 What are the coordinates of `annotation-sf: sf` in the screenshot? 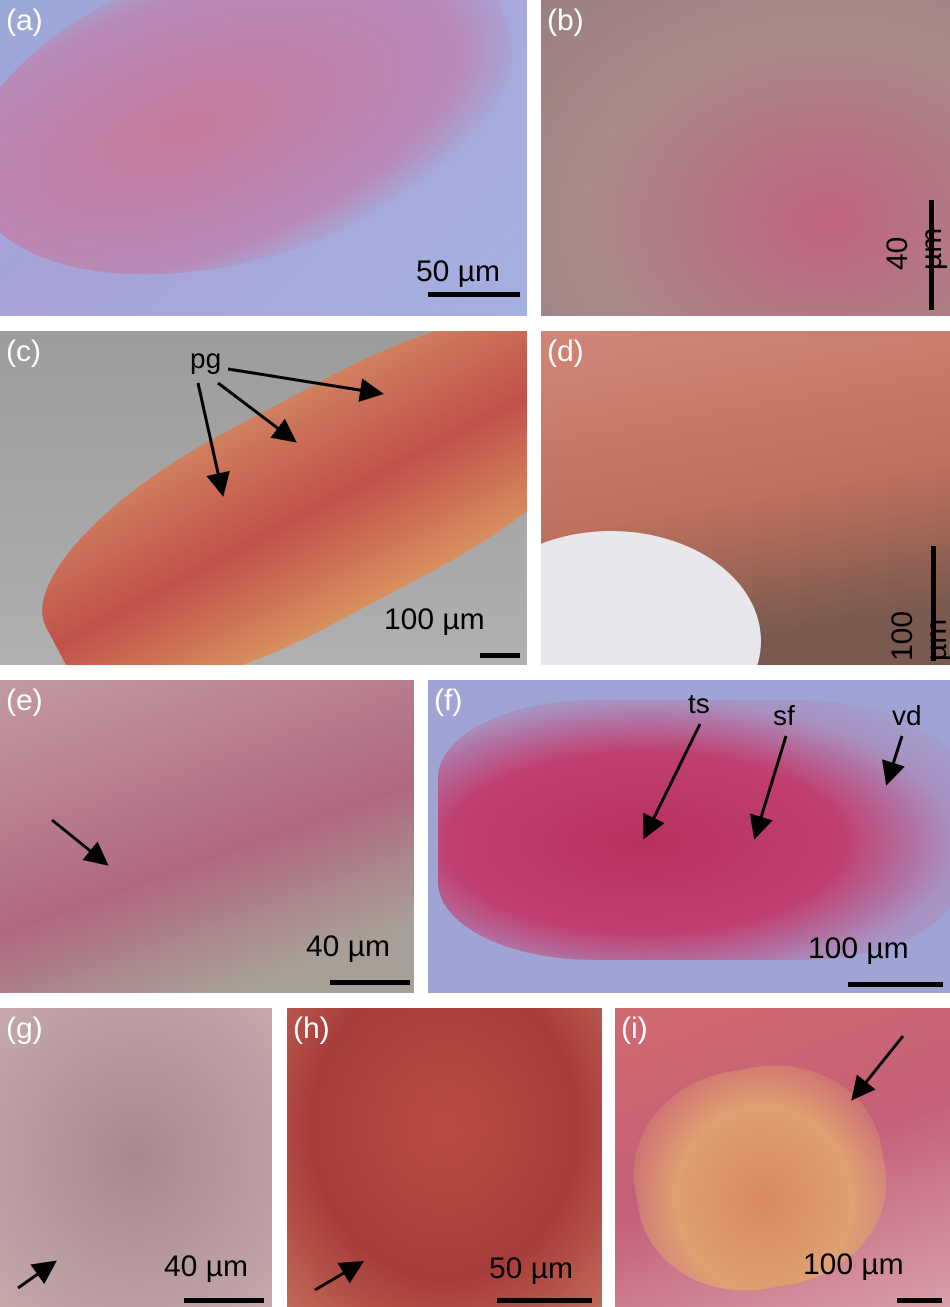 It's located at (784, 715).